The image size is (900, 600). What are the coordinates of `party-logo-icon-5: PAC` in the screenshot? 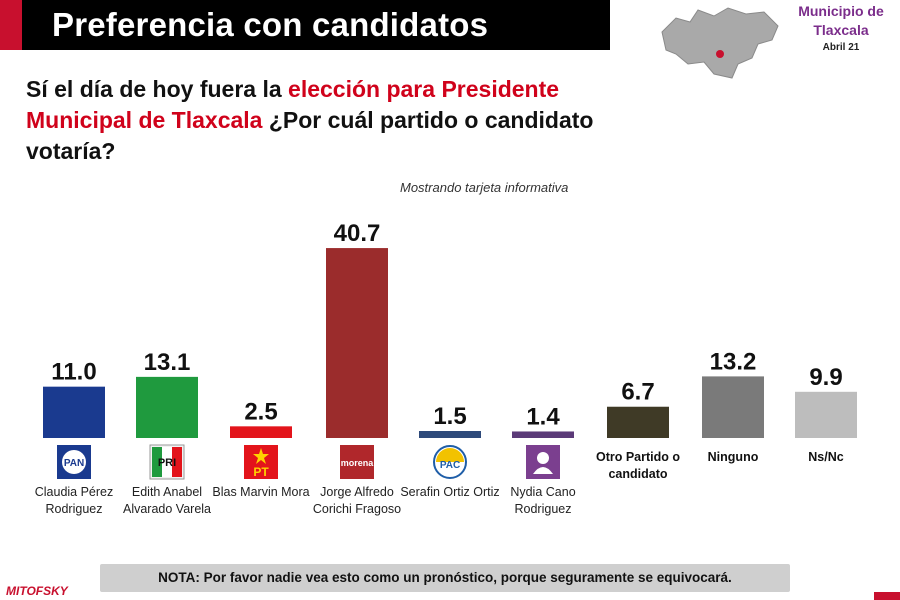 It's located at (450, 462).